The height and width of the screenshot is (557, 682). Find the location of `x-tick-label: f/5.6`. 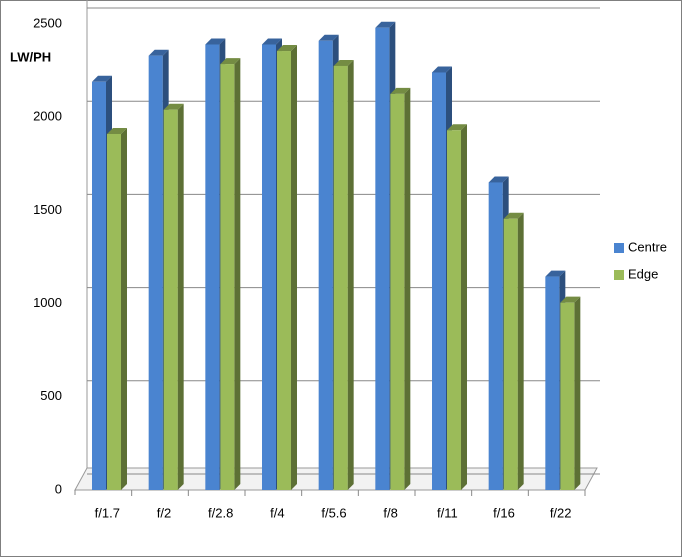

x-tick-label: f/5.6 is located at coordinates (333, 512).